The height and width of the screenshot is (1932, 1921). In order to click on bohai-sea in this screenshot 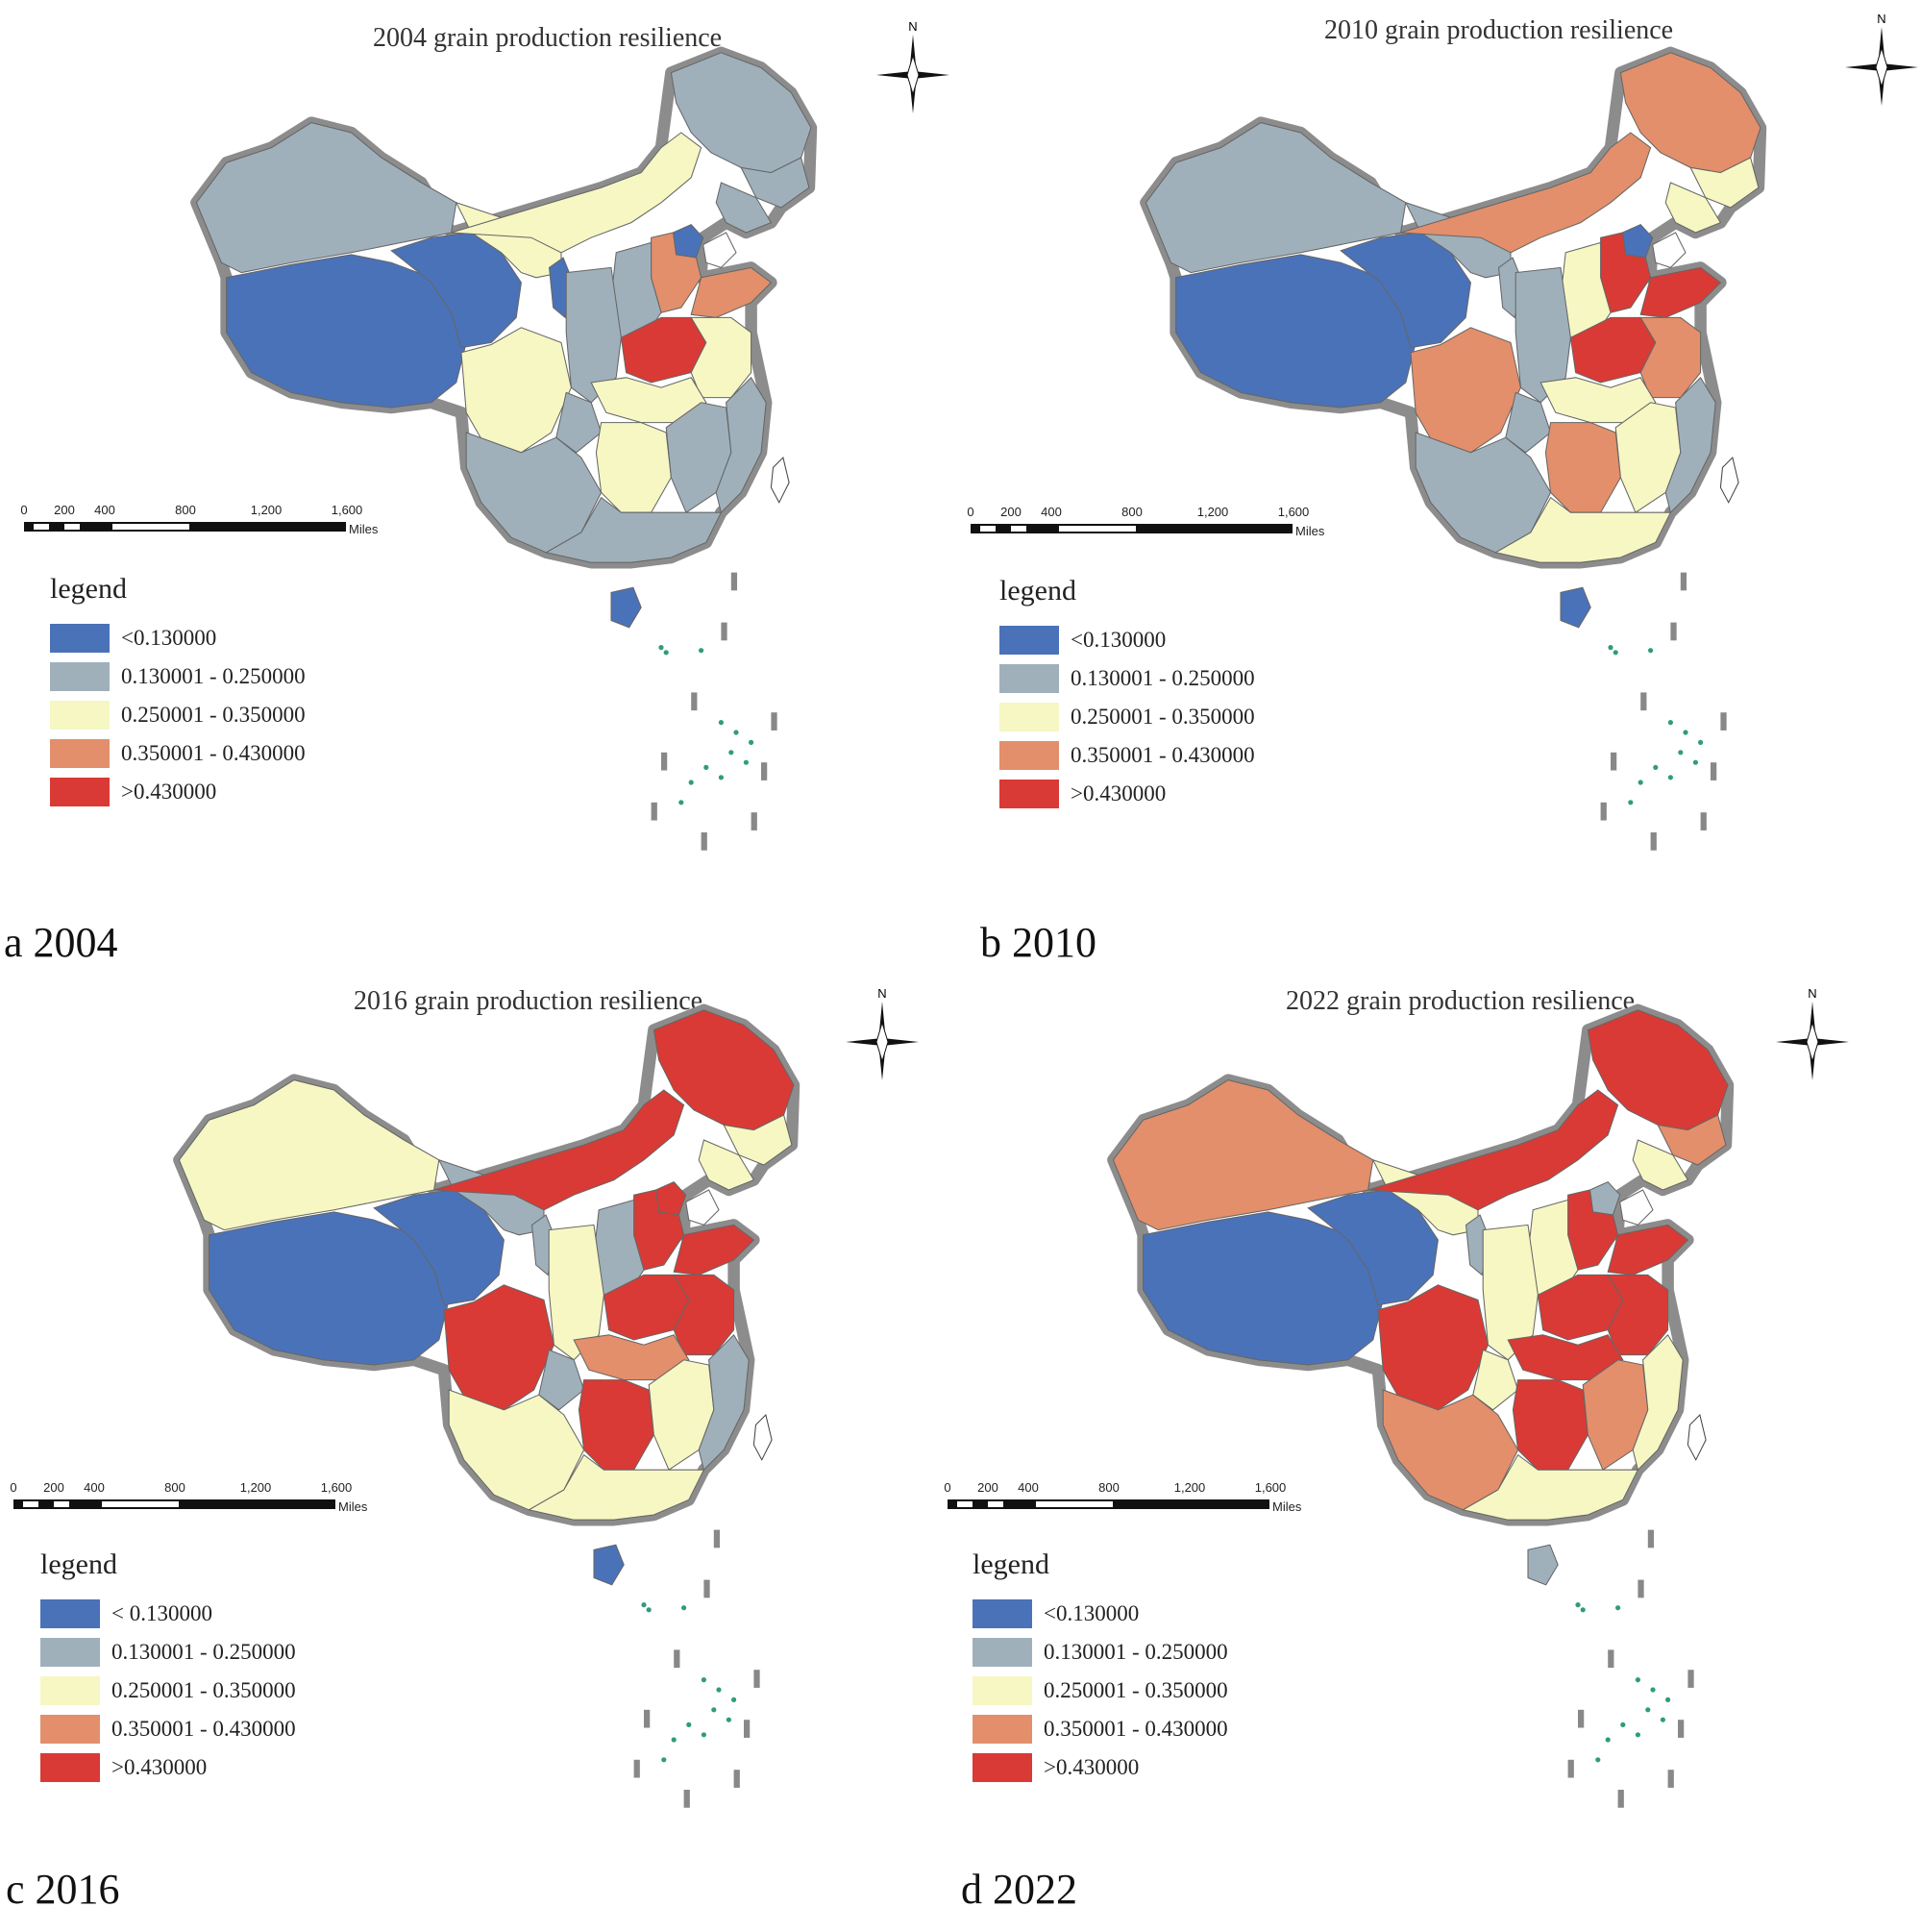, I will do `click(719, 250)`.